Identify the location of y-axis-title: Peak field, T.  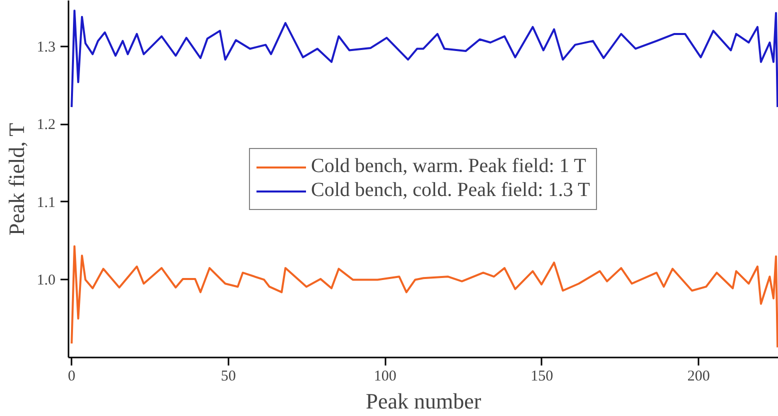
(16, 179).